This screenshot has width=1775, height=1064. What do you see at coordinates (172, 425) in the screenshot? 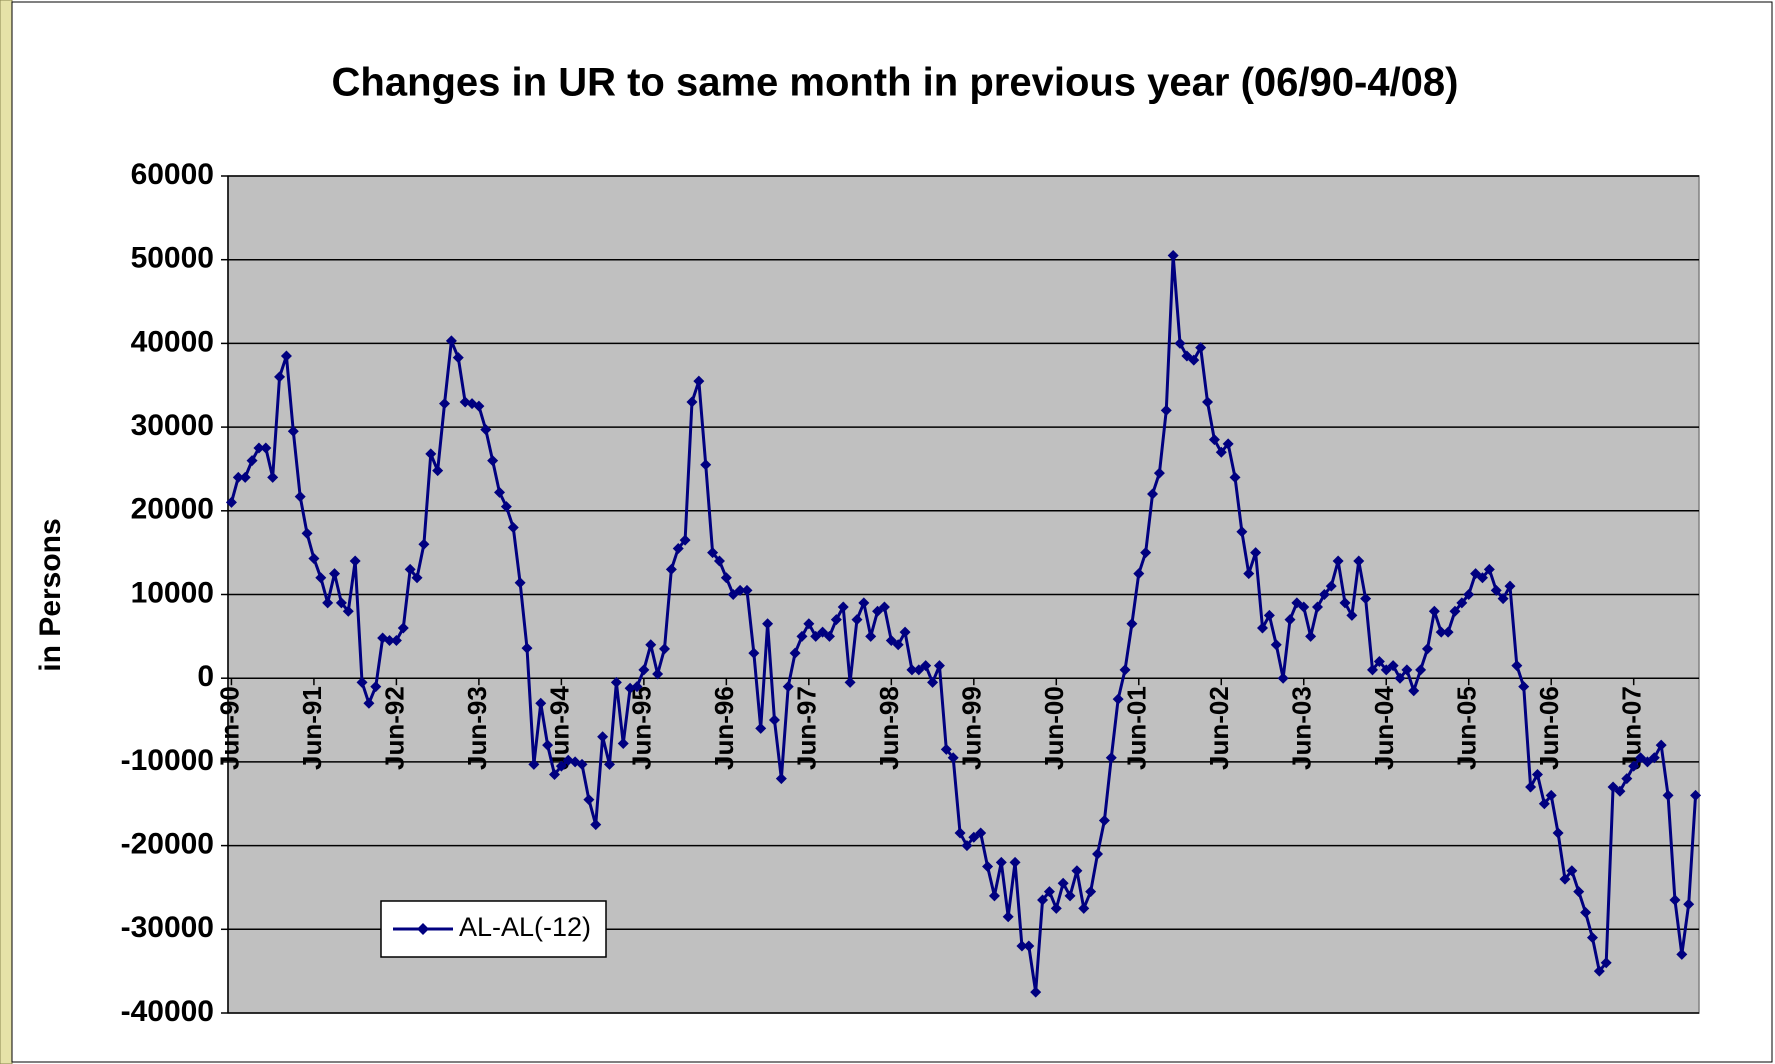
I see `y-tick-label: 30000` at bounding box center [172, 425].